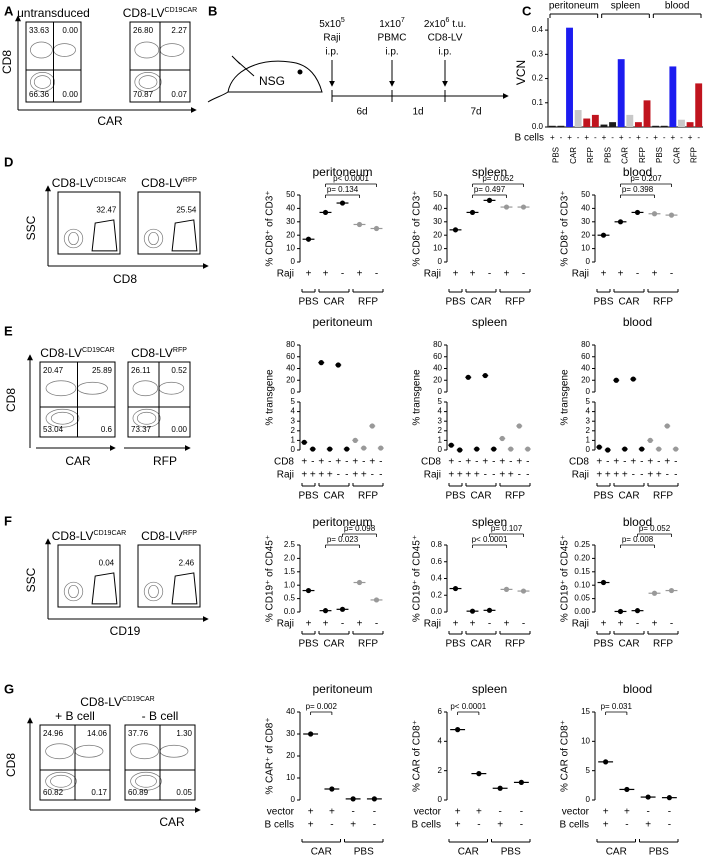 Image resolution: width=709 pixels, height=864 pixels. I want to click on p-value: p= 0.052, so click(498, 178).